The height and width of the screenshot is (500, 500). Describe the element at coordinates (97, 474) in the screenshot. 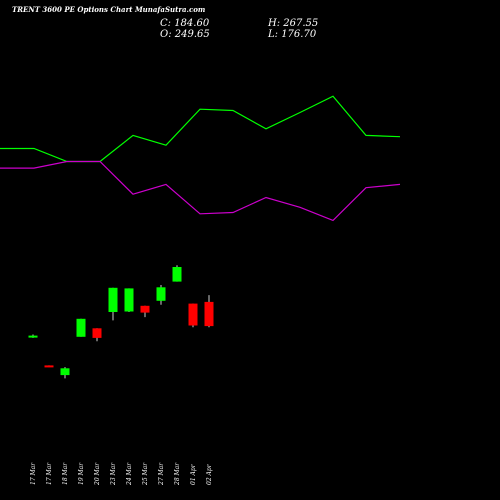

I see `x-tick-label: 20 Mar` at that location.